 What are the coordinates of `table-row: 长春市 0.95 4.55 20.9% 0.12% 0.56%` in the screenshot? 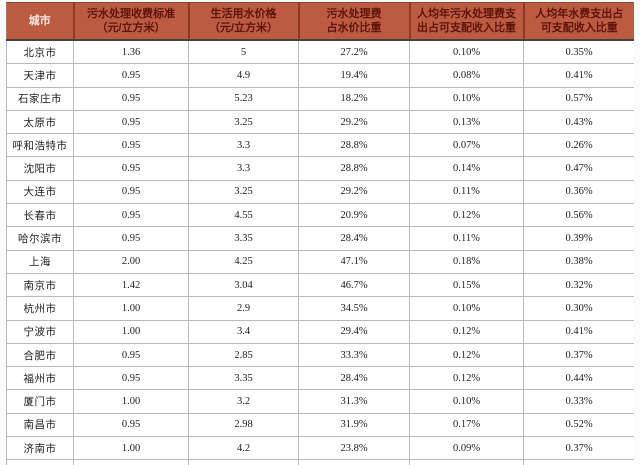 It's located at (320, 215).